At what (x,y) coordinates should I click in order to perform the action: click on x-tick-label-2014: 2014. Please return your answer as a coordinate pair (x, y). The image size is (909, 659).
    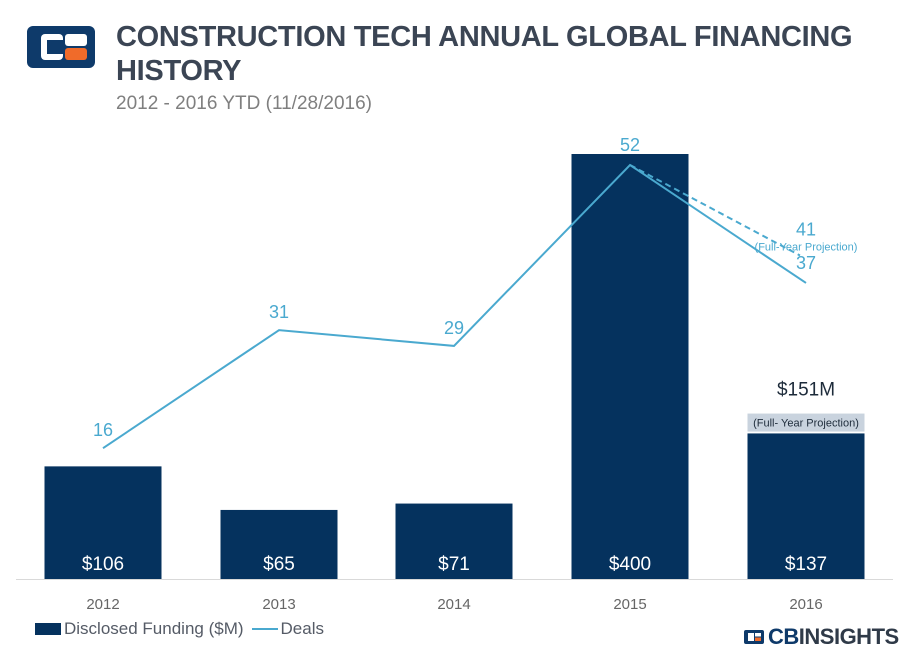
    Looking at the image, I should click on (453, 604).